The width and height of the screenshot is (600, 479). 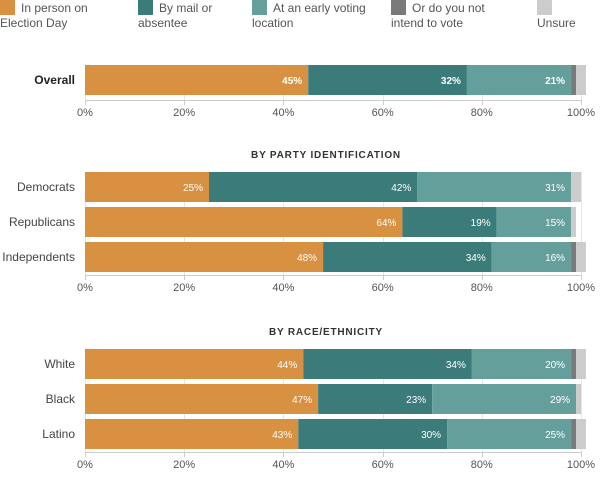 I want to click on data-label: 21%, so click(x=555, y=81).